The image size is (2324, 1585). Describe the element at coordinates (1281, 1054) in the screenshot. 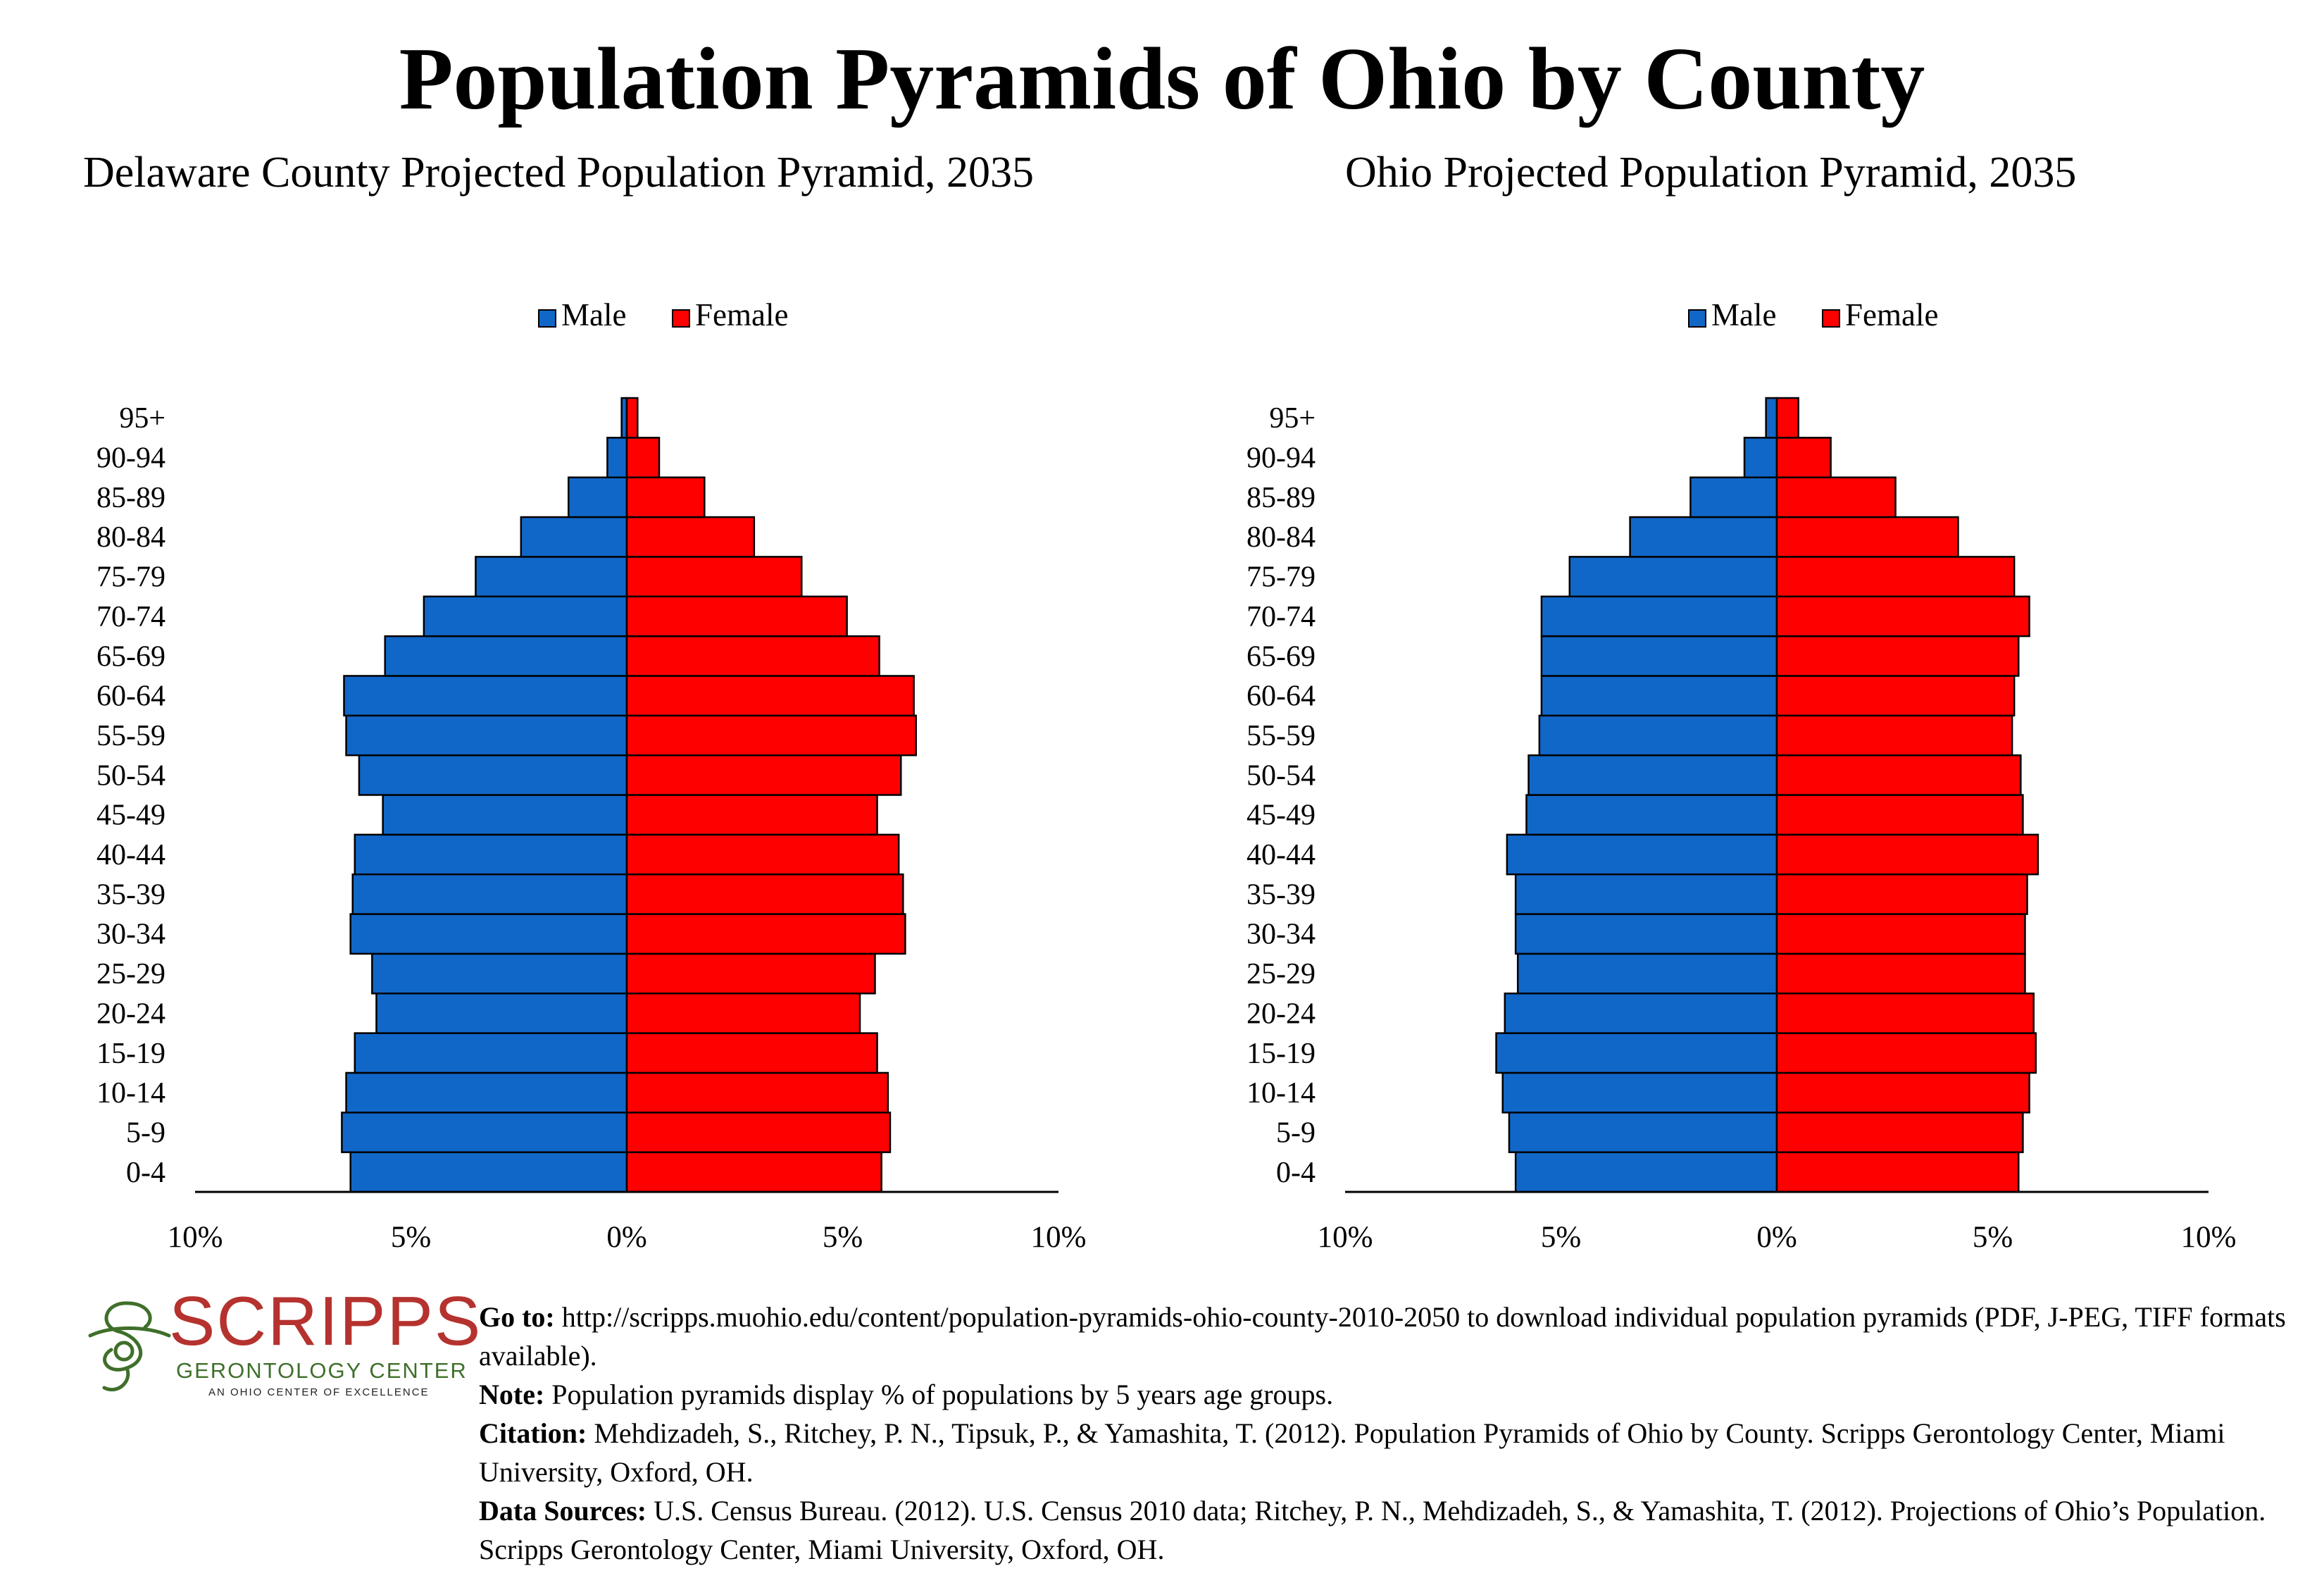

I see `age-label-15-19: 15-19` at that location.